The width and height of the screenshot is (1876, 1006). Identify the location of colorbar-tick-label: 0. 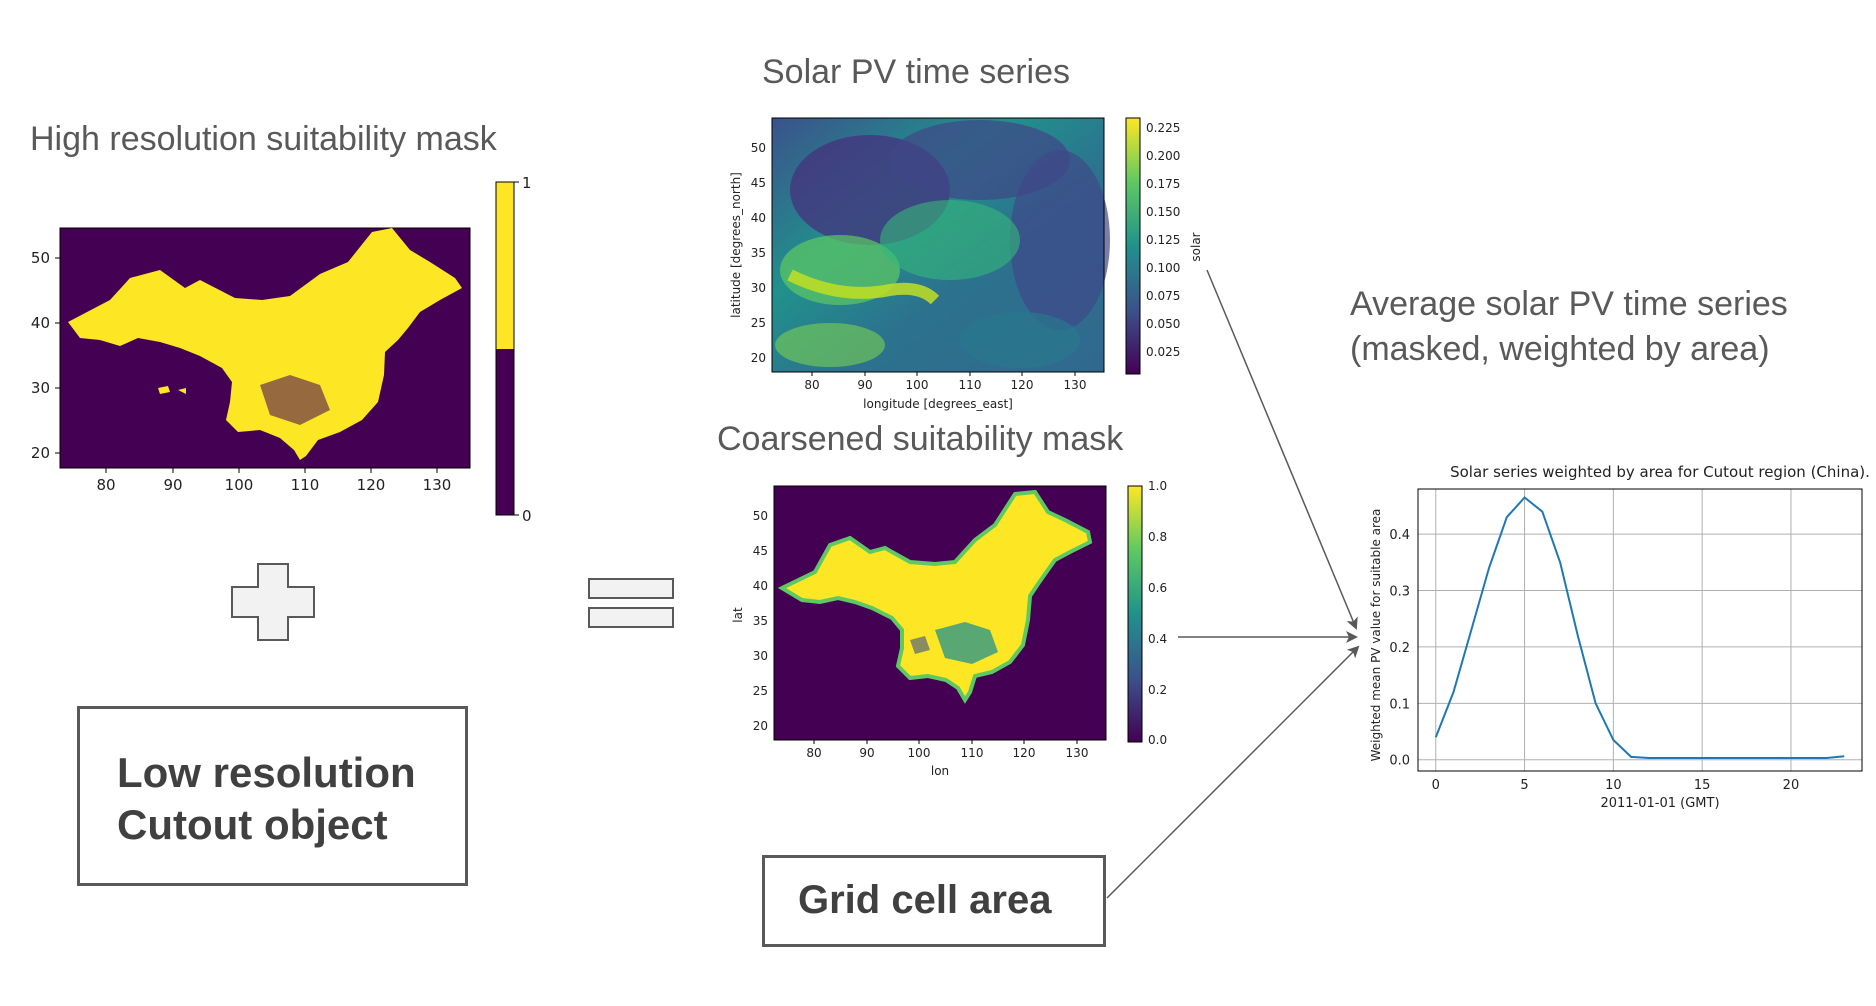
(527, 516).